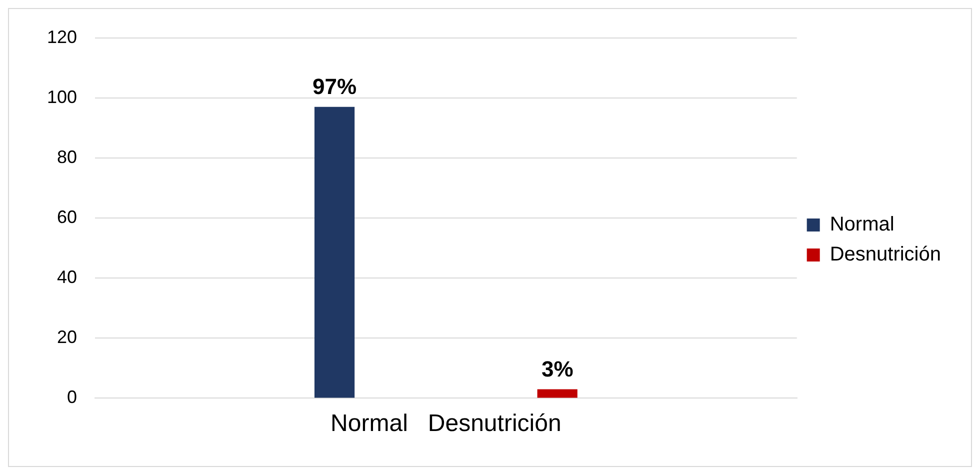 The height and width of the screenshot is (475, 980). What do you see at coordinates (67, 216) in the screenshot?
I see `y-tick-label: 60` at bounding box center [67, 216].